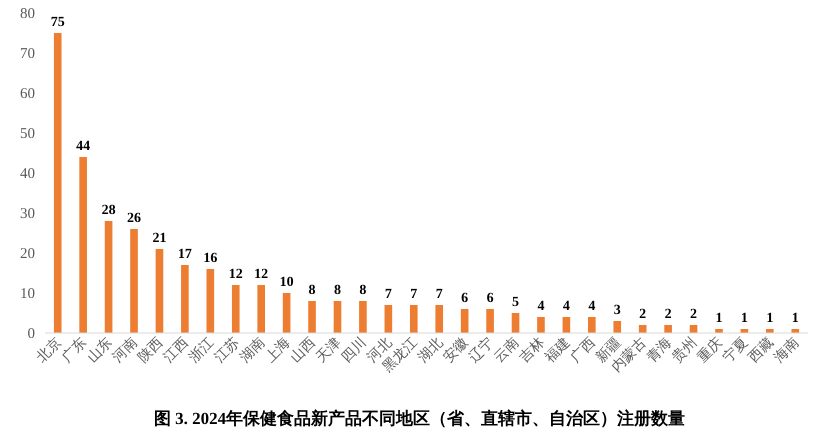 The height and width of the screenshot is (436, 839). I want to click on text: 图 3. 2024年保健食品新产品不同地区（省、直辖市、自治区）注册数量, so click(420, 418).